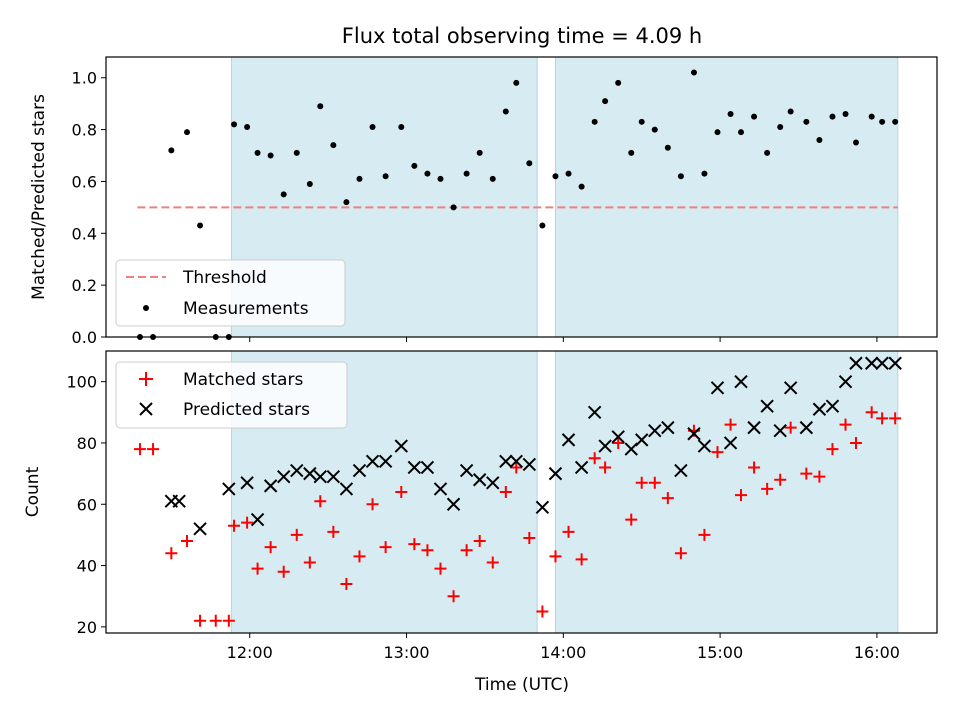 Image resolution: width=960 pixels, height=720 pixels. I want to click on chart-title: Flux total observing time = 4.09 h, so click(522, 36).